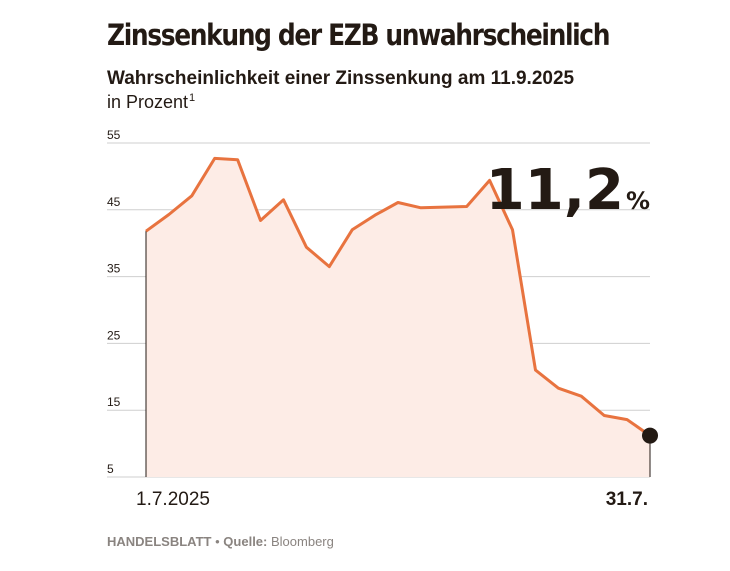 The width and height of the screenshot is (730, 571). I want to click on source-note: HANDELSBLATT • Quelle: Bloomberg, so click(220, 541).